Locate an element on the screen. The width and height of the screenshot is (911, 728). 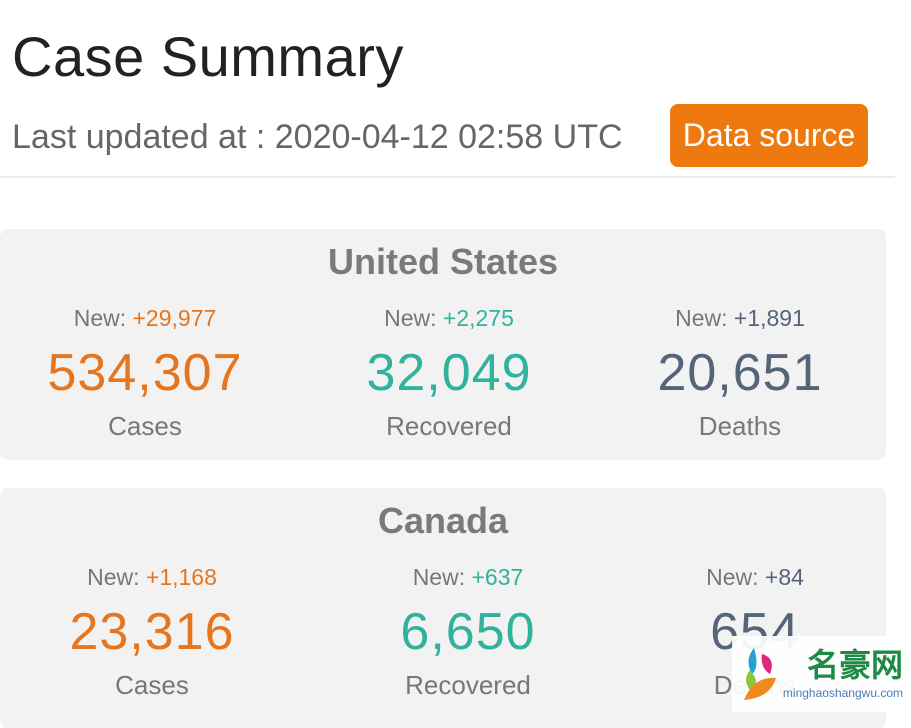
watermark-url: minghaoshangwu.com is located at coordinates (842, 693).